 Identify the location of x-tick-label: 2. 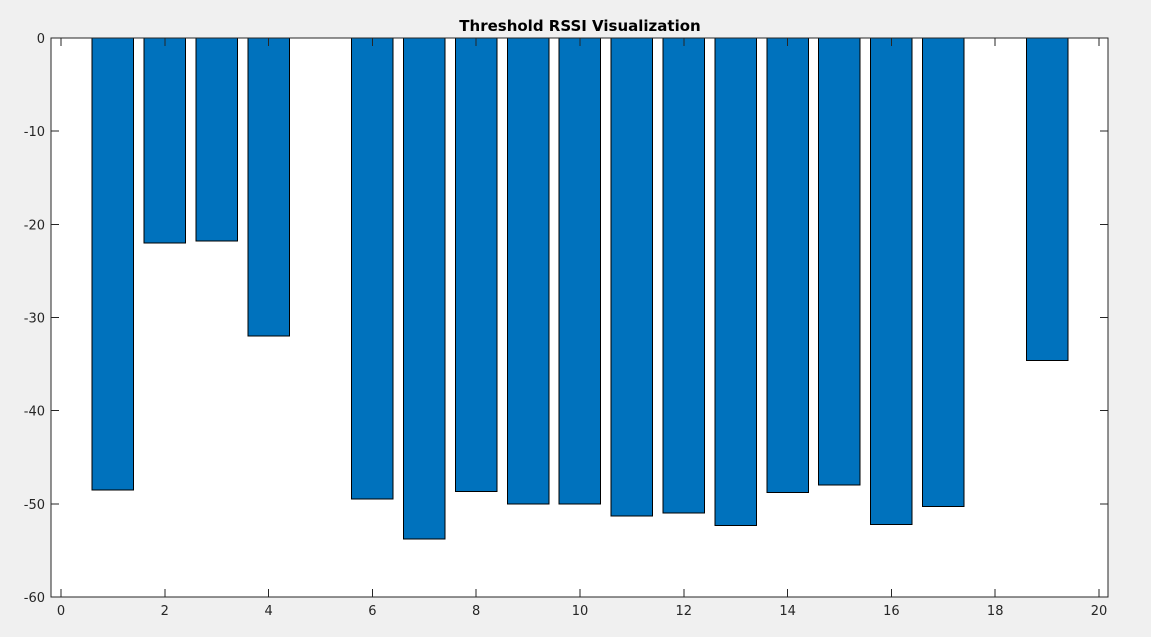
(165, 611).